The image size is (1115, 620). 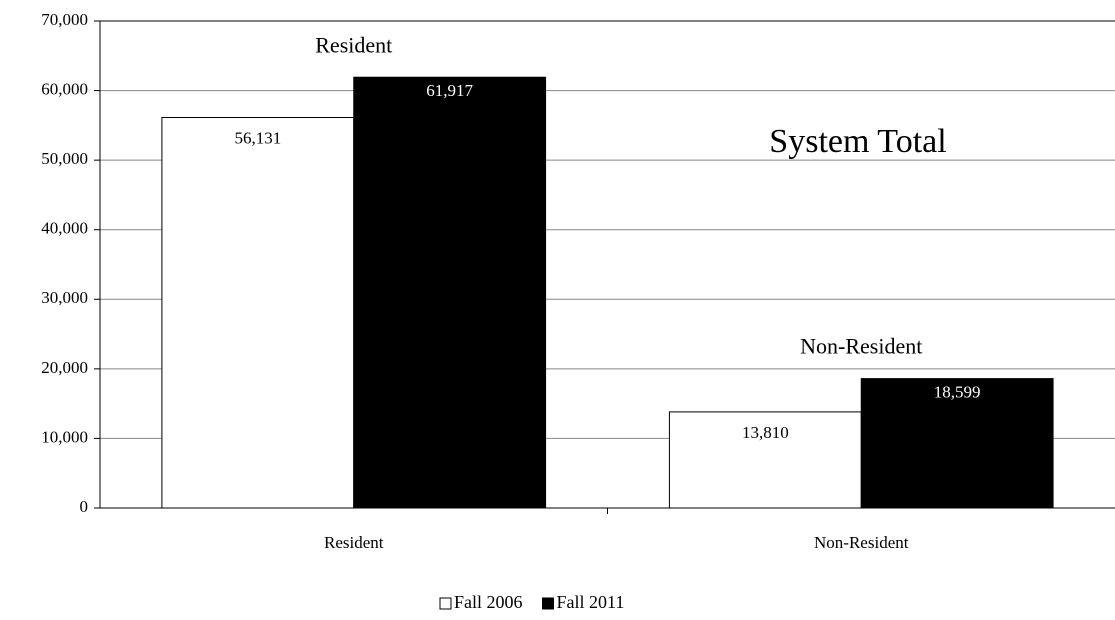 I want to click on x-tick-label: Non-Resident, so click(x=861, y=542).